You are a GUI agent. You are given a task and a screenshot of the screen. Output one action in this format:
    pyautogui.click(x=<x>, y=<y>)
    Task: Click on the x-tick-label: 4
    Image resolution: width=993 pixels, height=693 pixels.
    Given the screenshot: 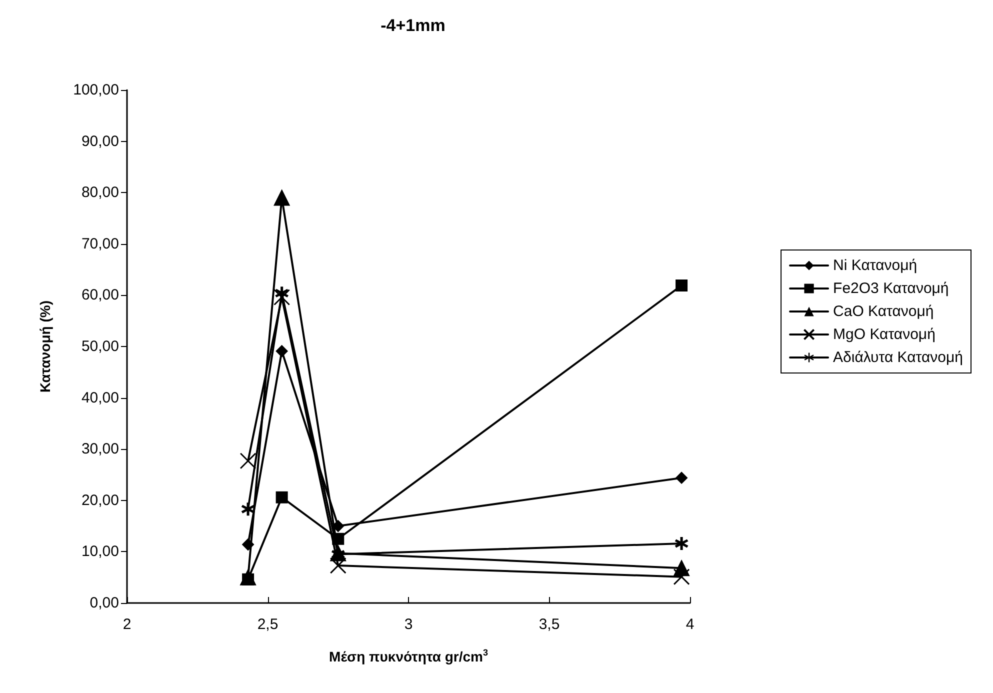 What is the action you would take?
    pyautogui.click(x=690, y=624)
    